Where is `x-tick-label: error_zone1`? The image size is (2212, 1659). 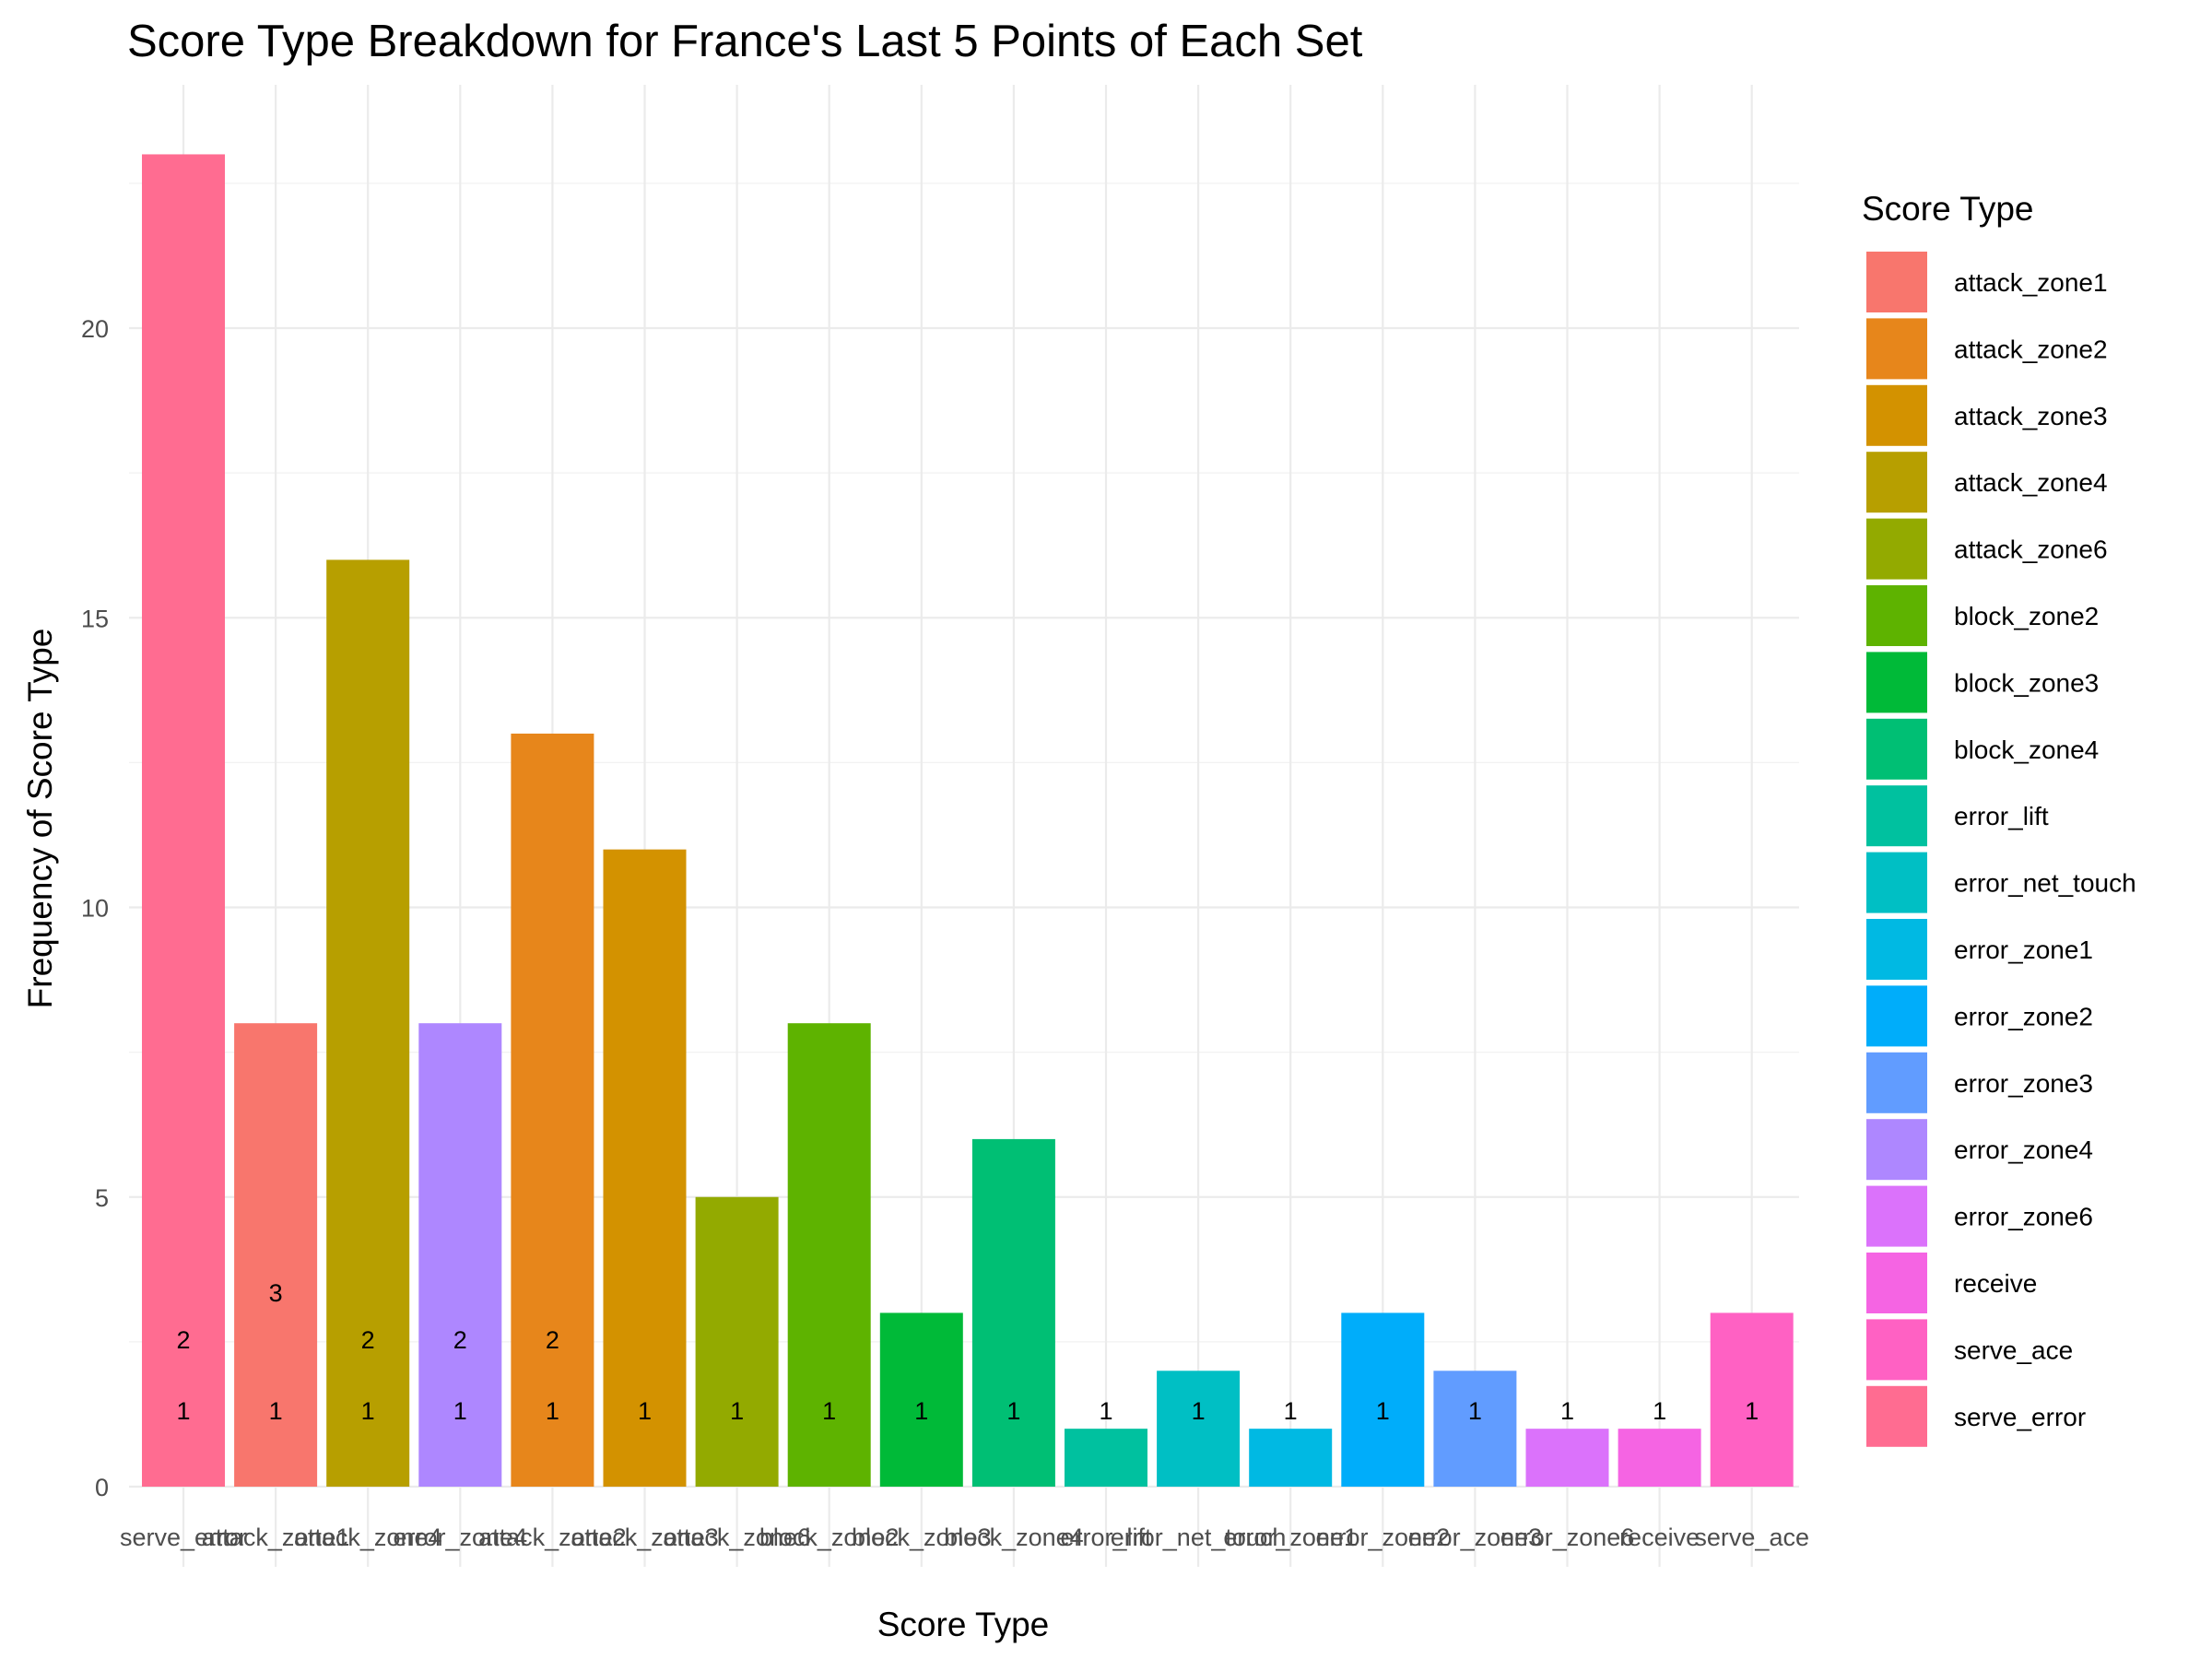 x-tick-label: error_zone1 is located at coordinates (1290, 1537).